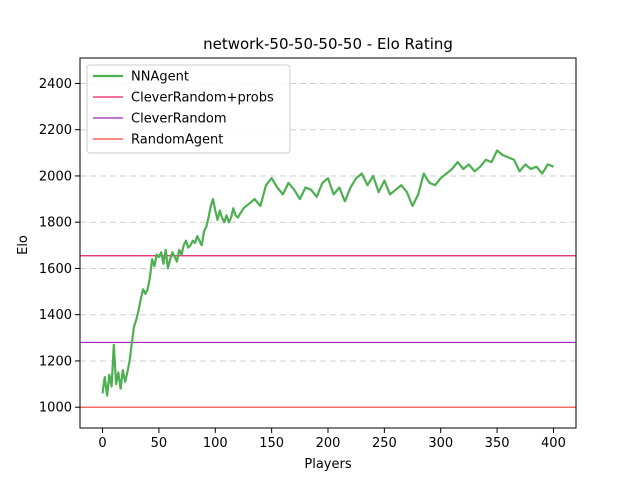  What do you see at coordinates (55, 315) in the screenshot?
I see `y-tick-label: 1400` at bounding box center [55, 315].